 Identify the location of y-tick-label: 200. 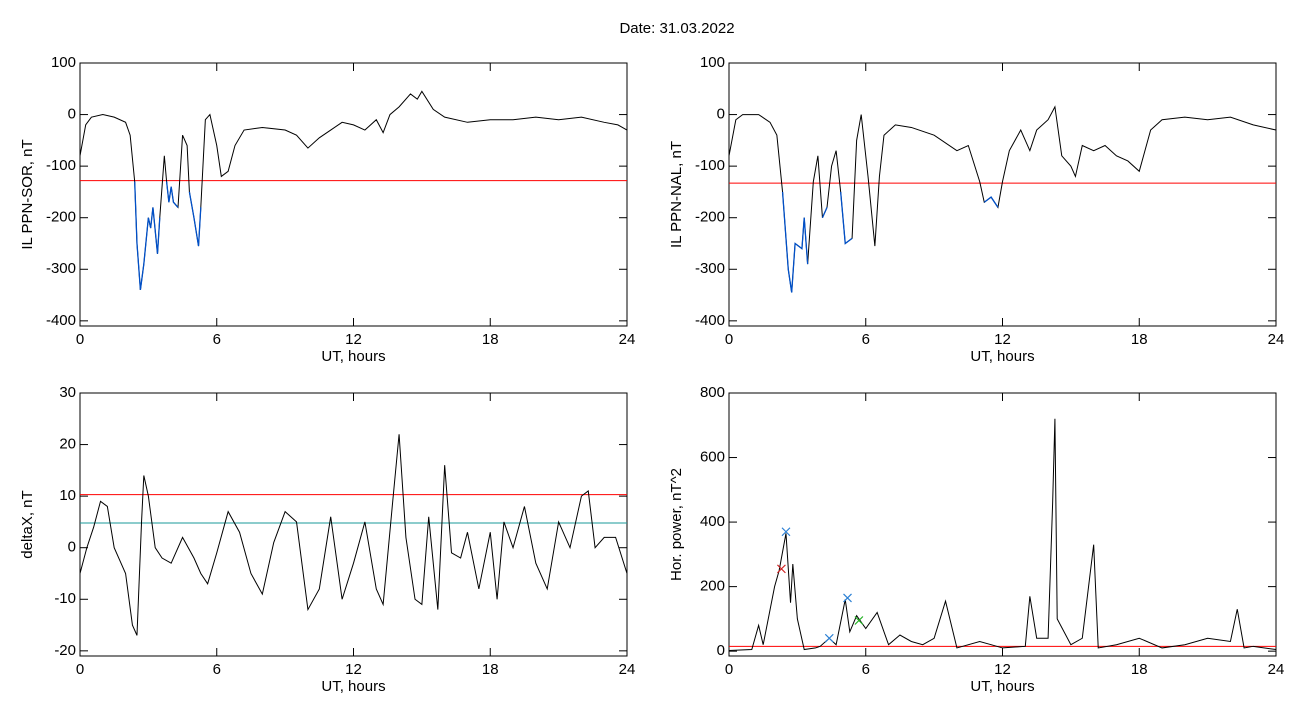
(712, 586).